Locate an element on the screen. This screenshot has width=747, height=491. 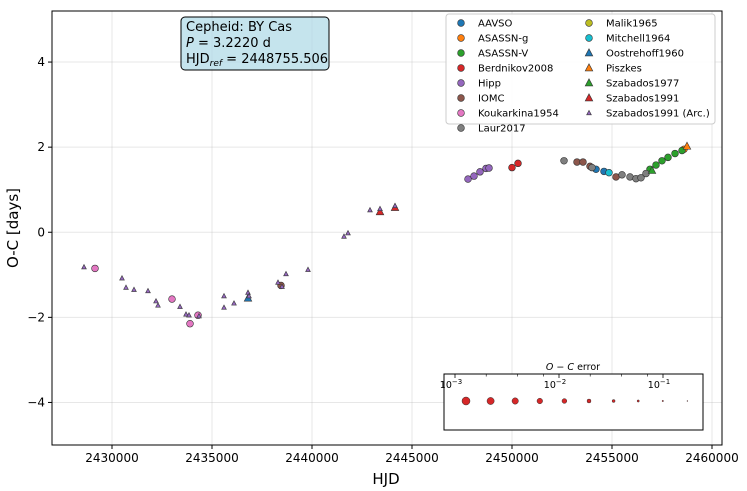
error-scale-tick-label: 10⁻³ is located at coordinates (451, 384).